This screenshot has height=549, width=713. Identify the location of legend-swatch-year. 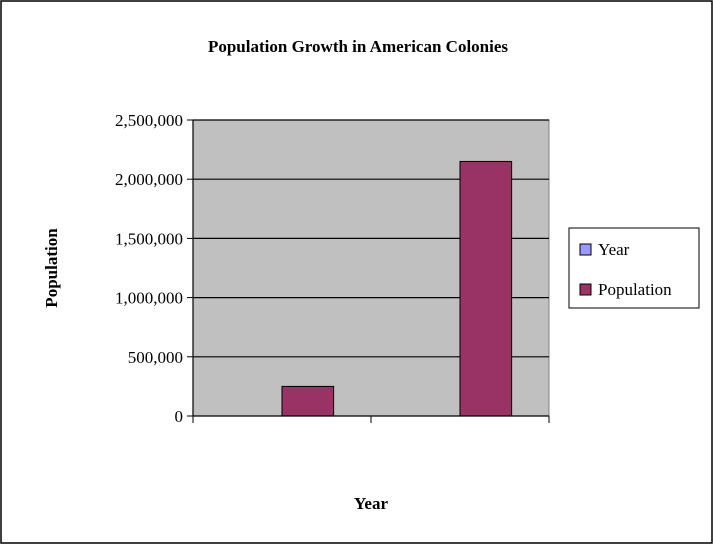
(585, 249).